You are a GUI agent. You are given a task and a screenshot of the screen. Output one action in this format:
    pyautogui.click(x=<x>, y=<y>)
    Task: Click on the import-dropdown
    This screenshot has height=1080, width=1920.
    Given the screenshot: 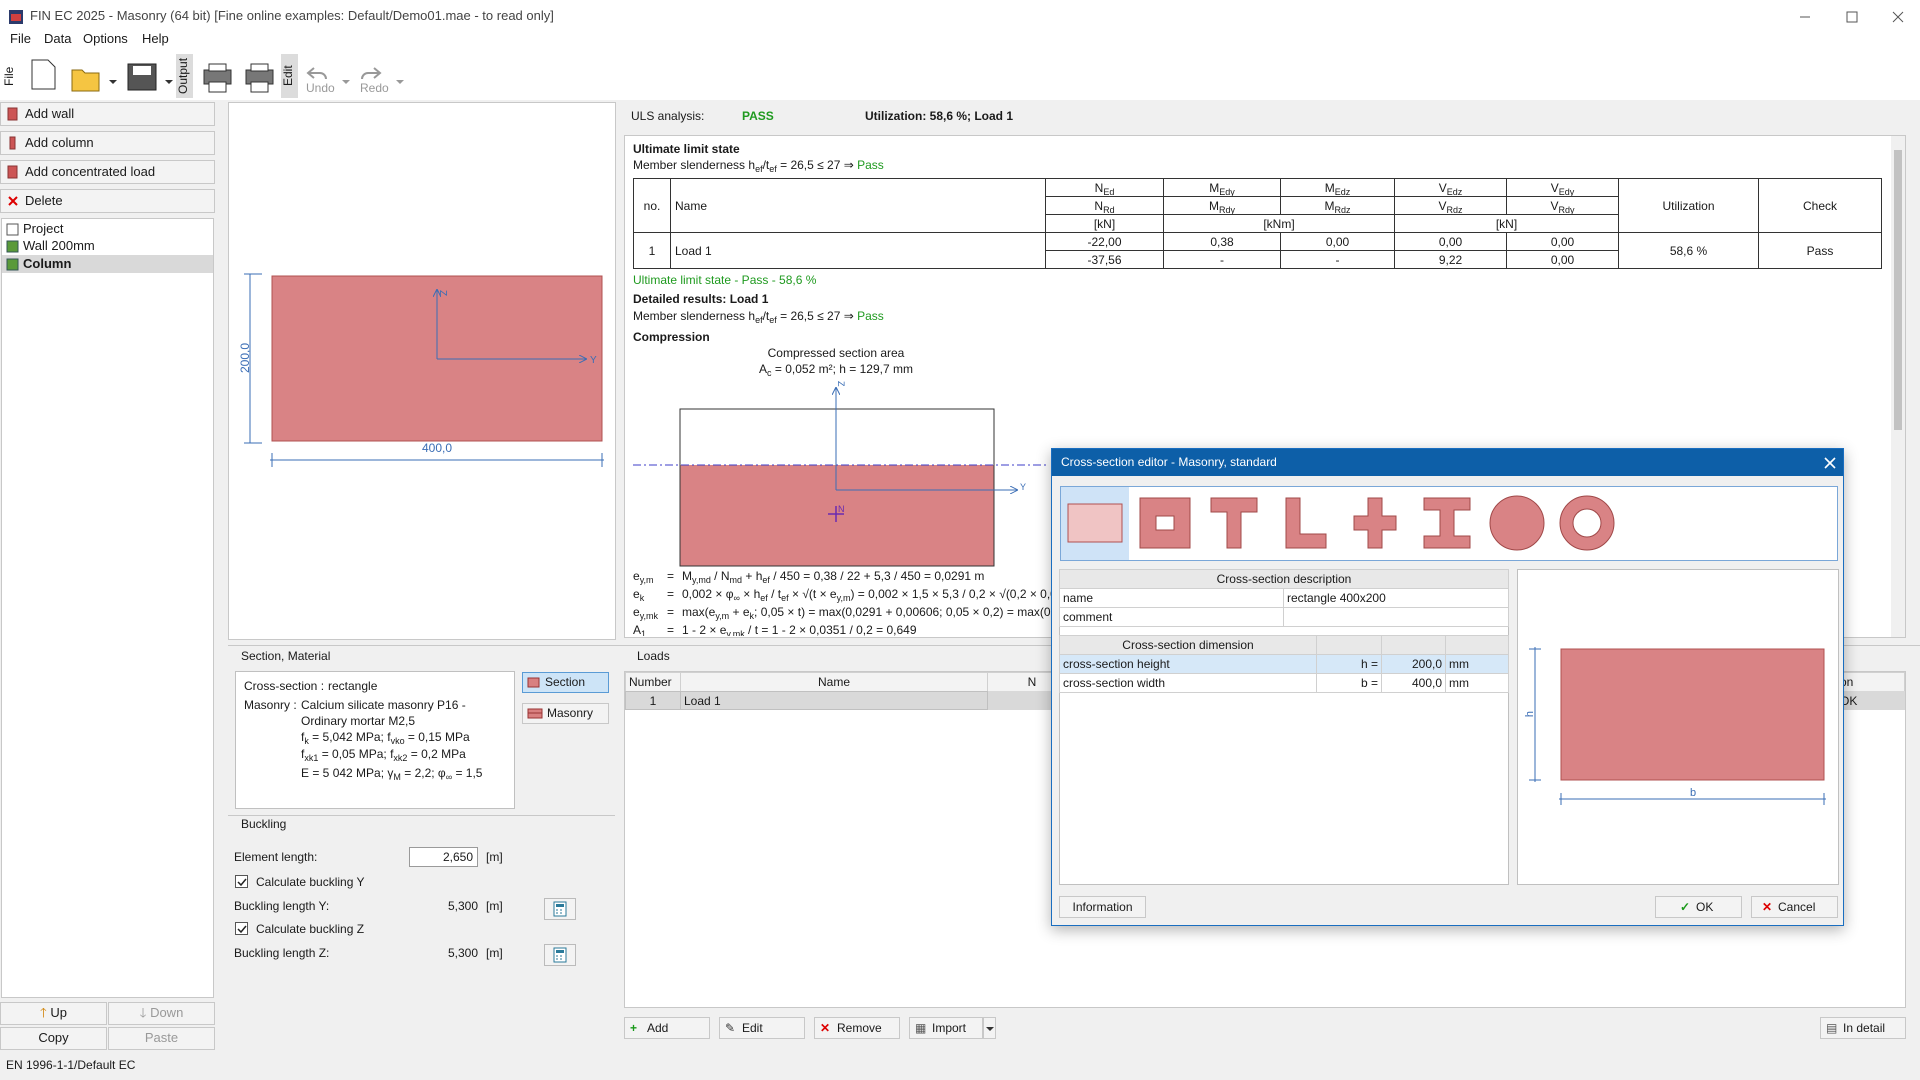 What is the action you would take?
    pyautogui.click(x=989, y=1028)
    